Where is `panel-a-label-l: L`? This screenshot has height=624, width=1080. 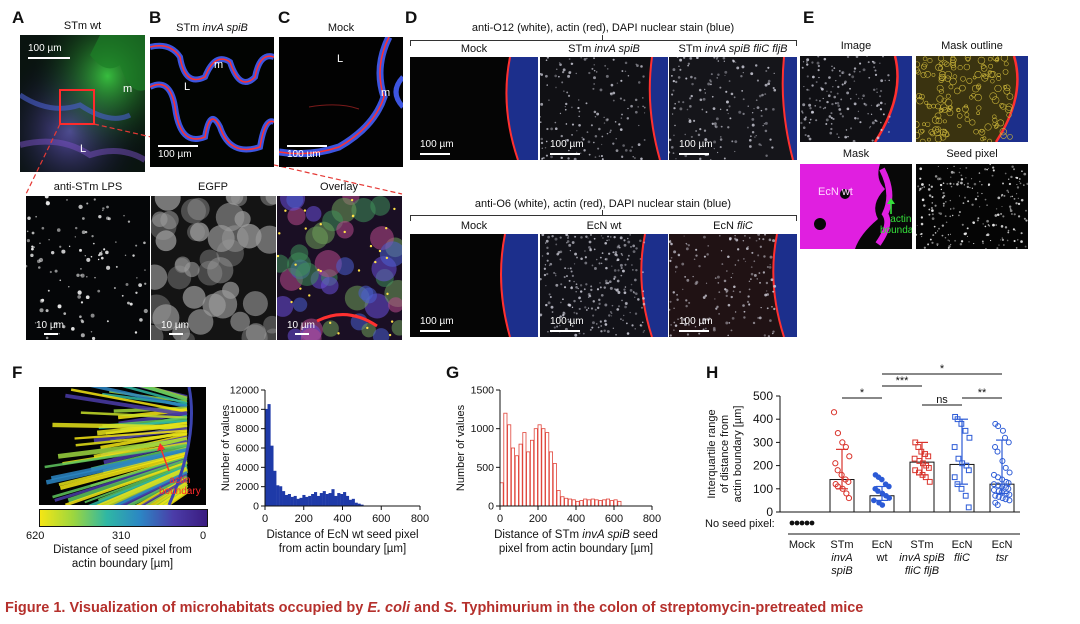 panel-a-label-l: L is located at coordinates (83, 149).